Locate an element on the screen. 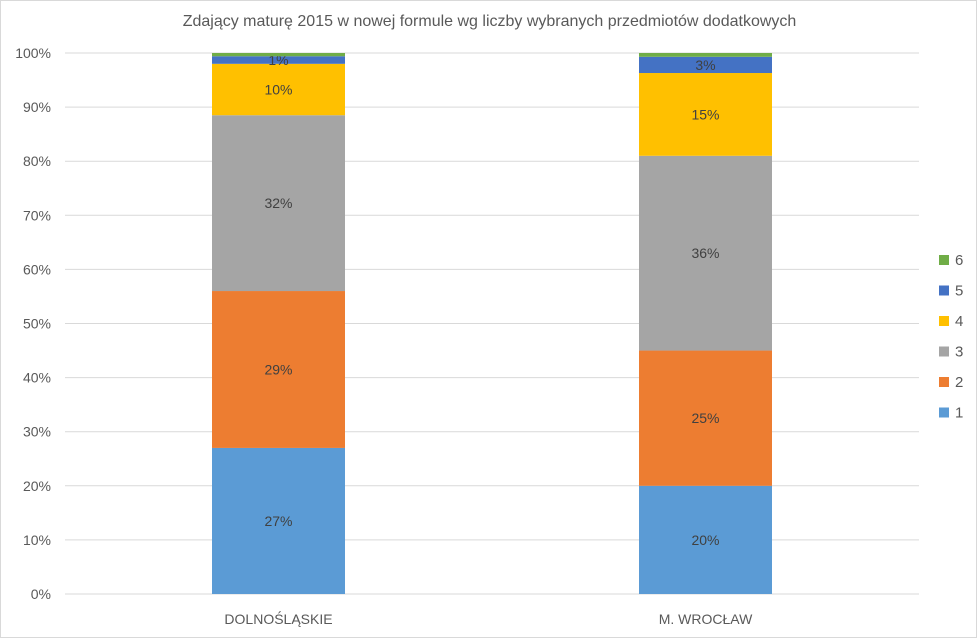 The image size is (977, 638). data-label: 10% is located at coordinates (278, 90).